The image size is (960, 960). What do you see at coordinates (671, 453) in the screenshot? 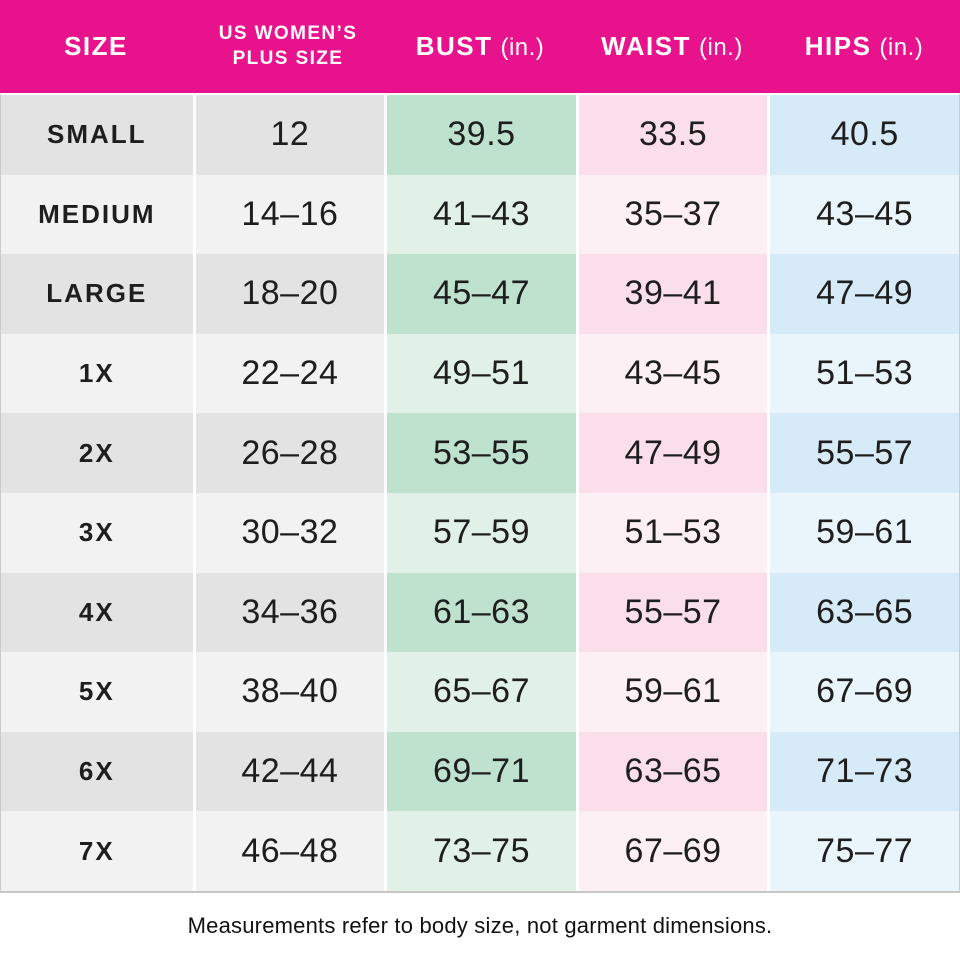
I see `cell-waist: 47–49` at bounding box center [671, 453].